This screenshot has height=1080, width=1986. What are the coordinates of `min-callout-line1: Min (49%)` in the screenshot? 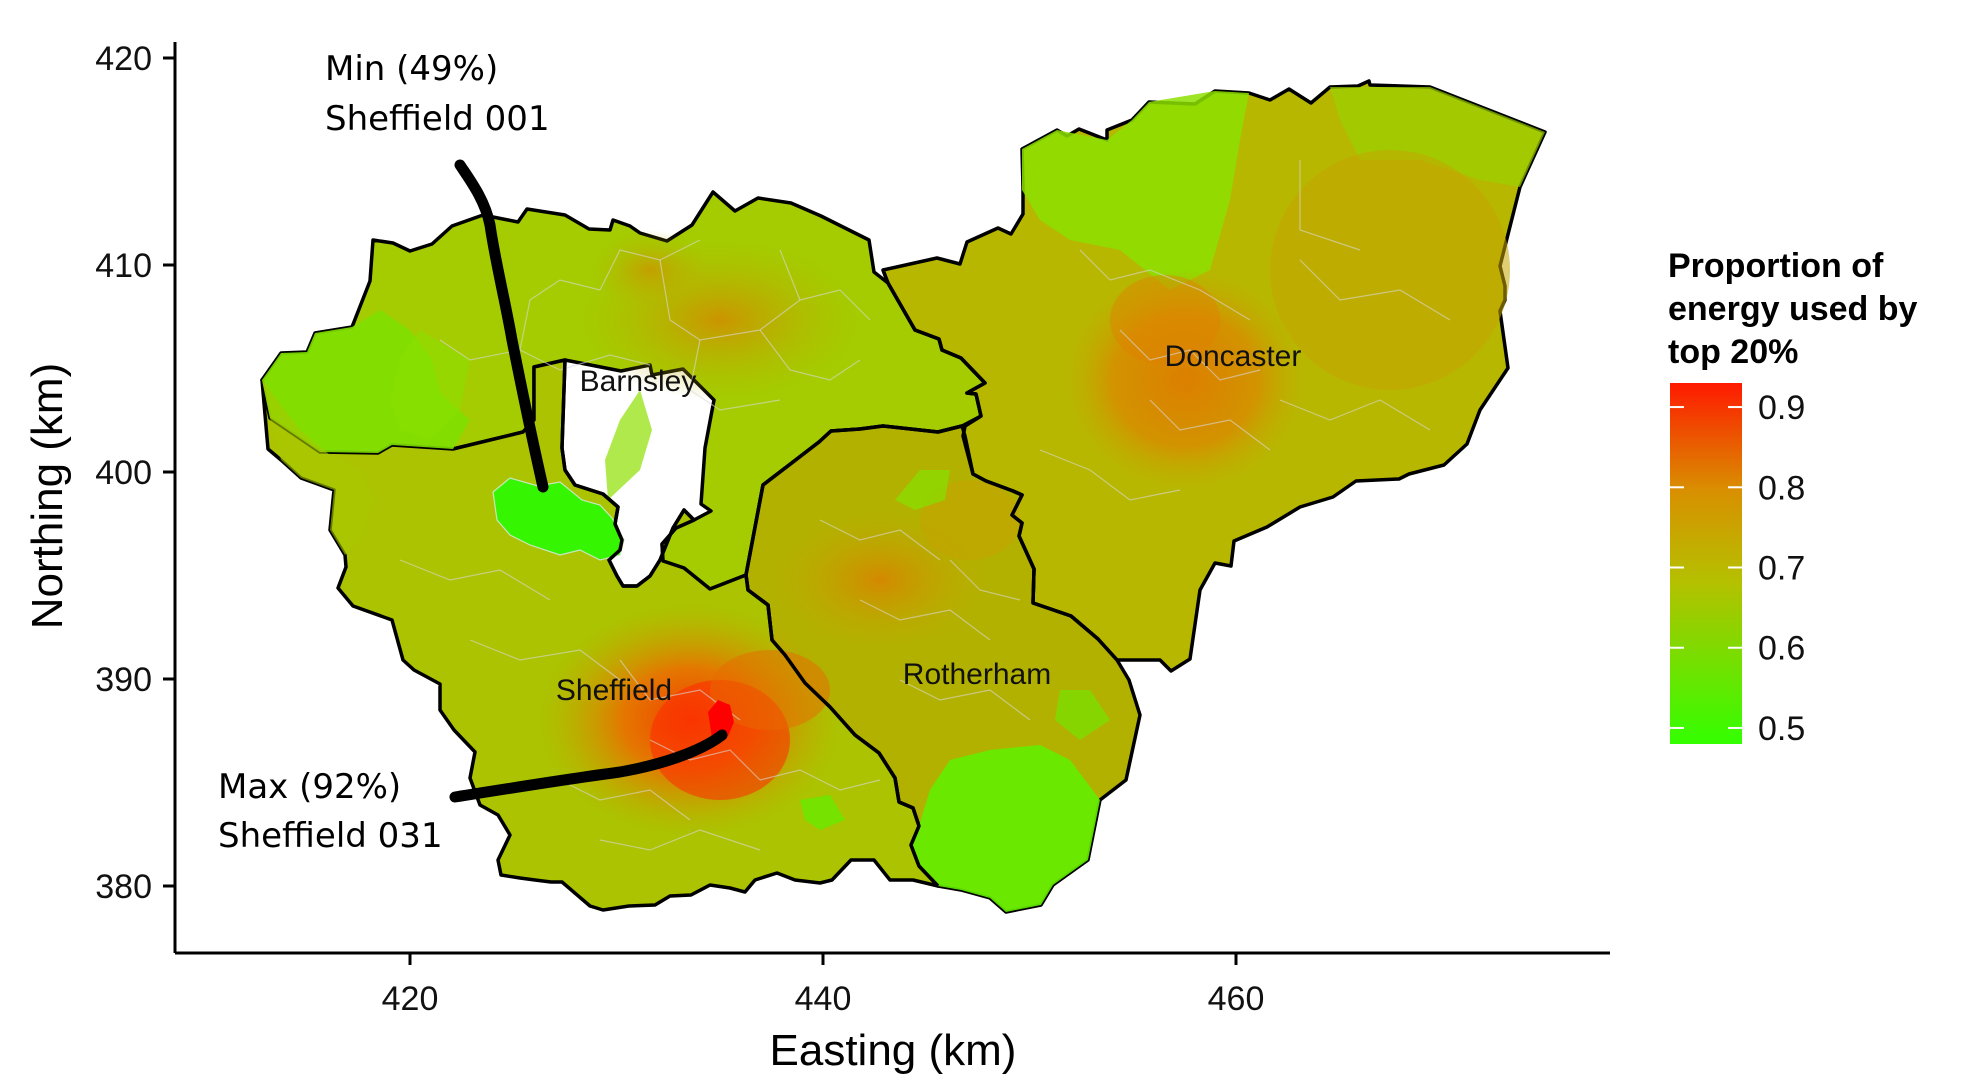 It's located at (411, 69).